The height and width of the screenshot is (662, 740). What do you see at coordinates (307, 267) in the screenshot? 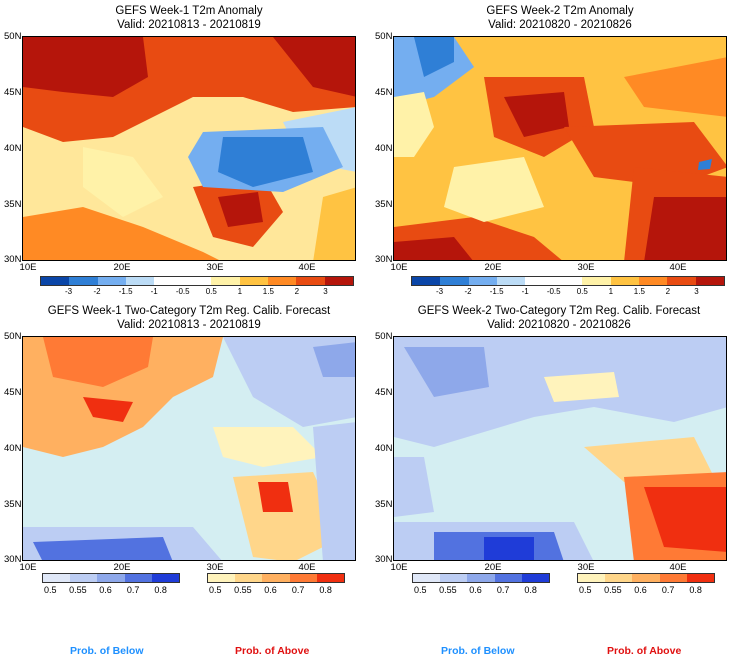
I see `panel1-lon-40: 40E` at bounding box center [307, 267].